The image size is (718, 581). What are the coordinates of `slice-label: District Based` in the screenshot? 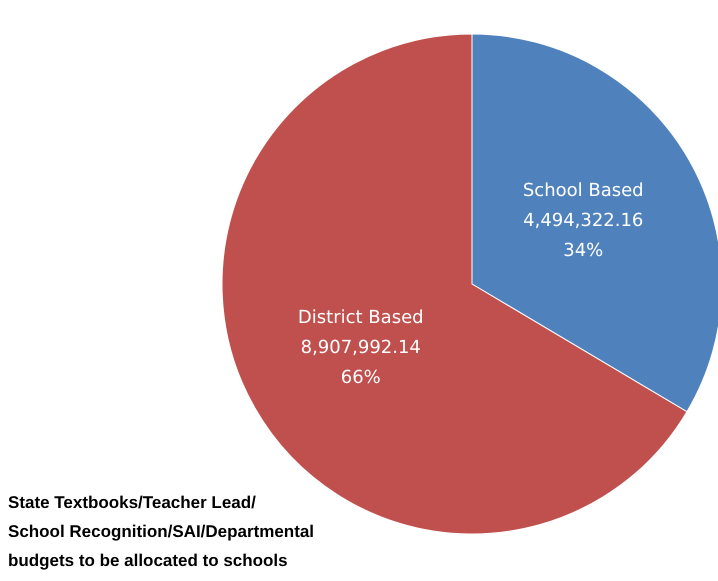 It's located at (361, 317).